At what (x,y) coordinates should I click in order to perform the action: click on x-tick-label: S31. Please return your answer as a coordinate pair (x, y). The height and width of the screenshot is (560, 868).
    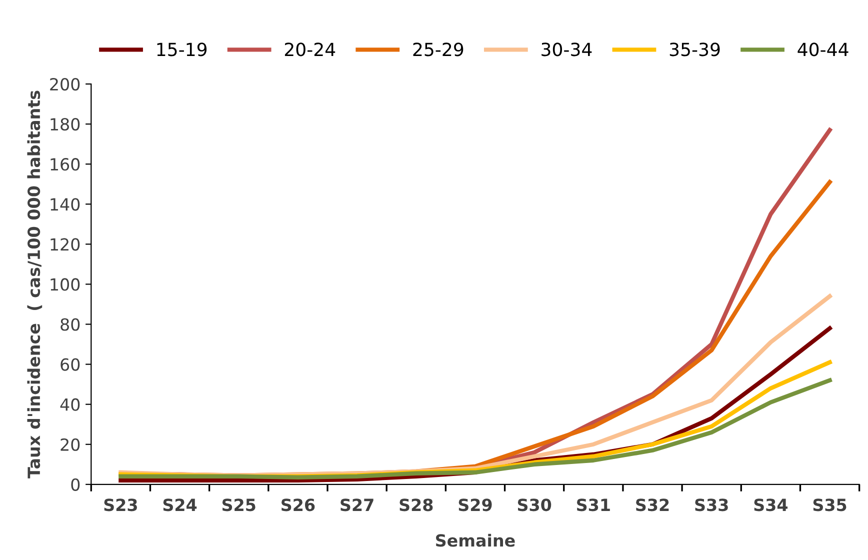
    Looking at the image, I should click on (593, 505).